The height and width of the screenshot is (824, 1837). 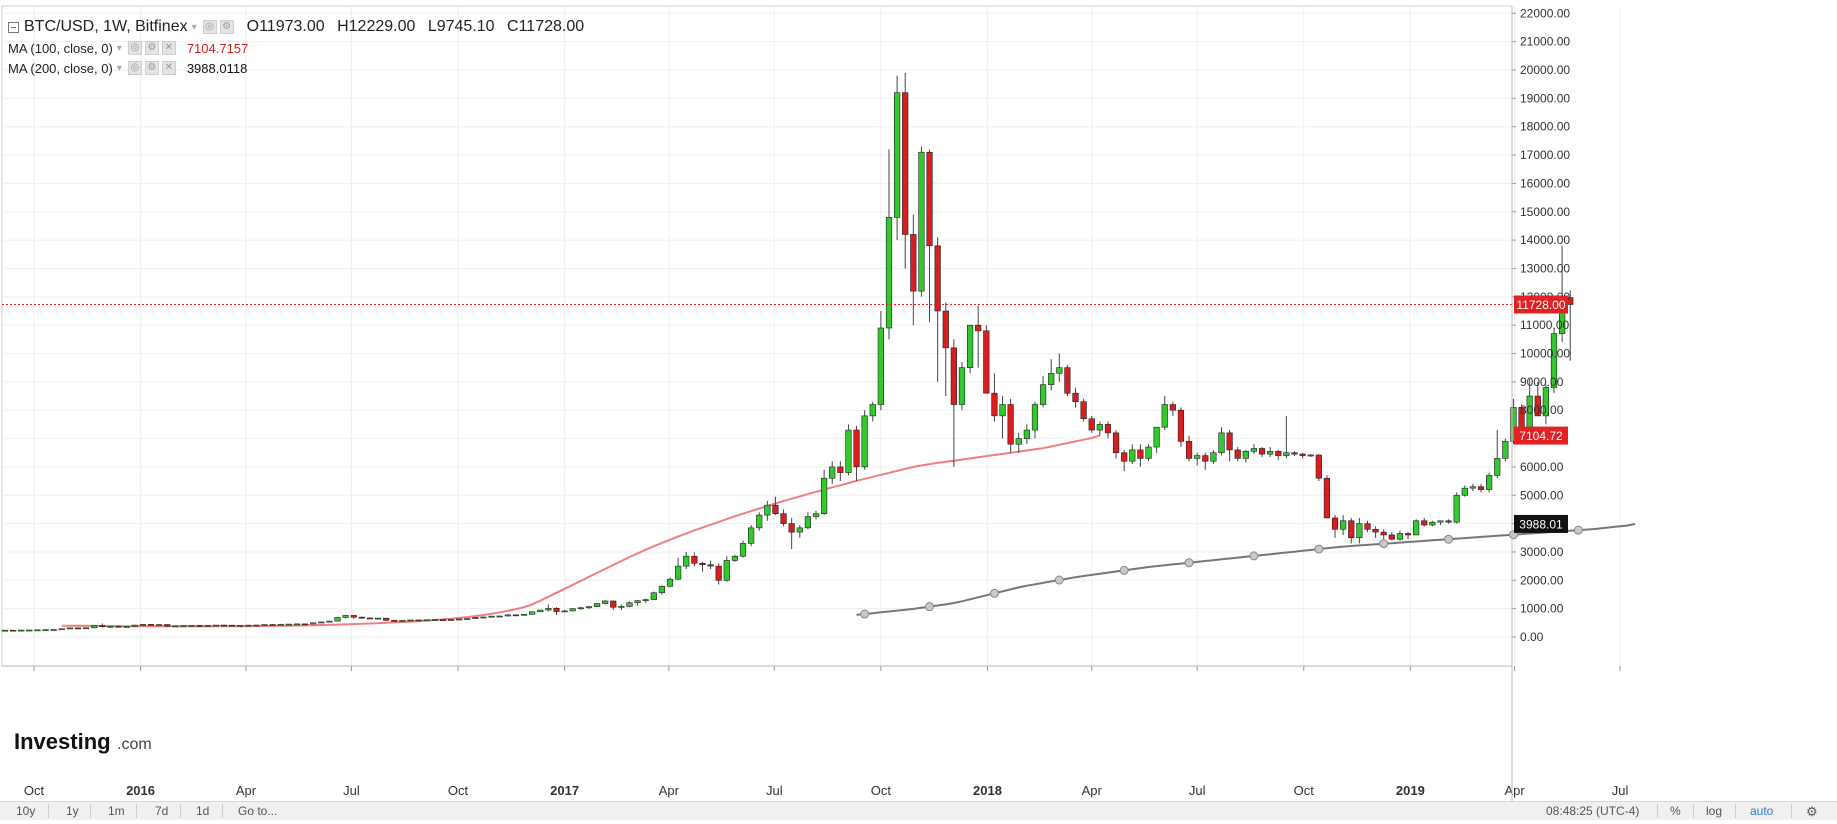 What do you see at coordinates (1540, 305) in the screenshot?
I see `last-price-tag: 11728.00` at bounding box center [1540, 305].